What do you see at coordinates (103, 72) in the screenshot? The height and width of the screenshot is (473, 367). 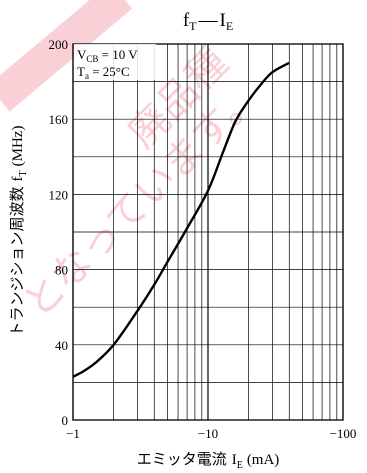 I see `condition-ta: Ta = 25°C` at bounding box center [103, 72].